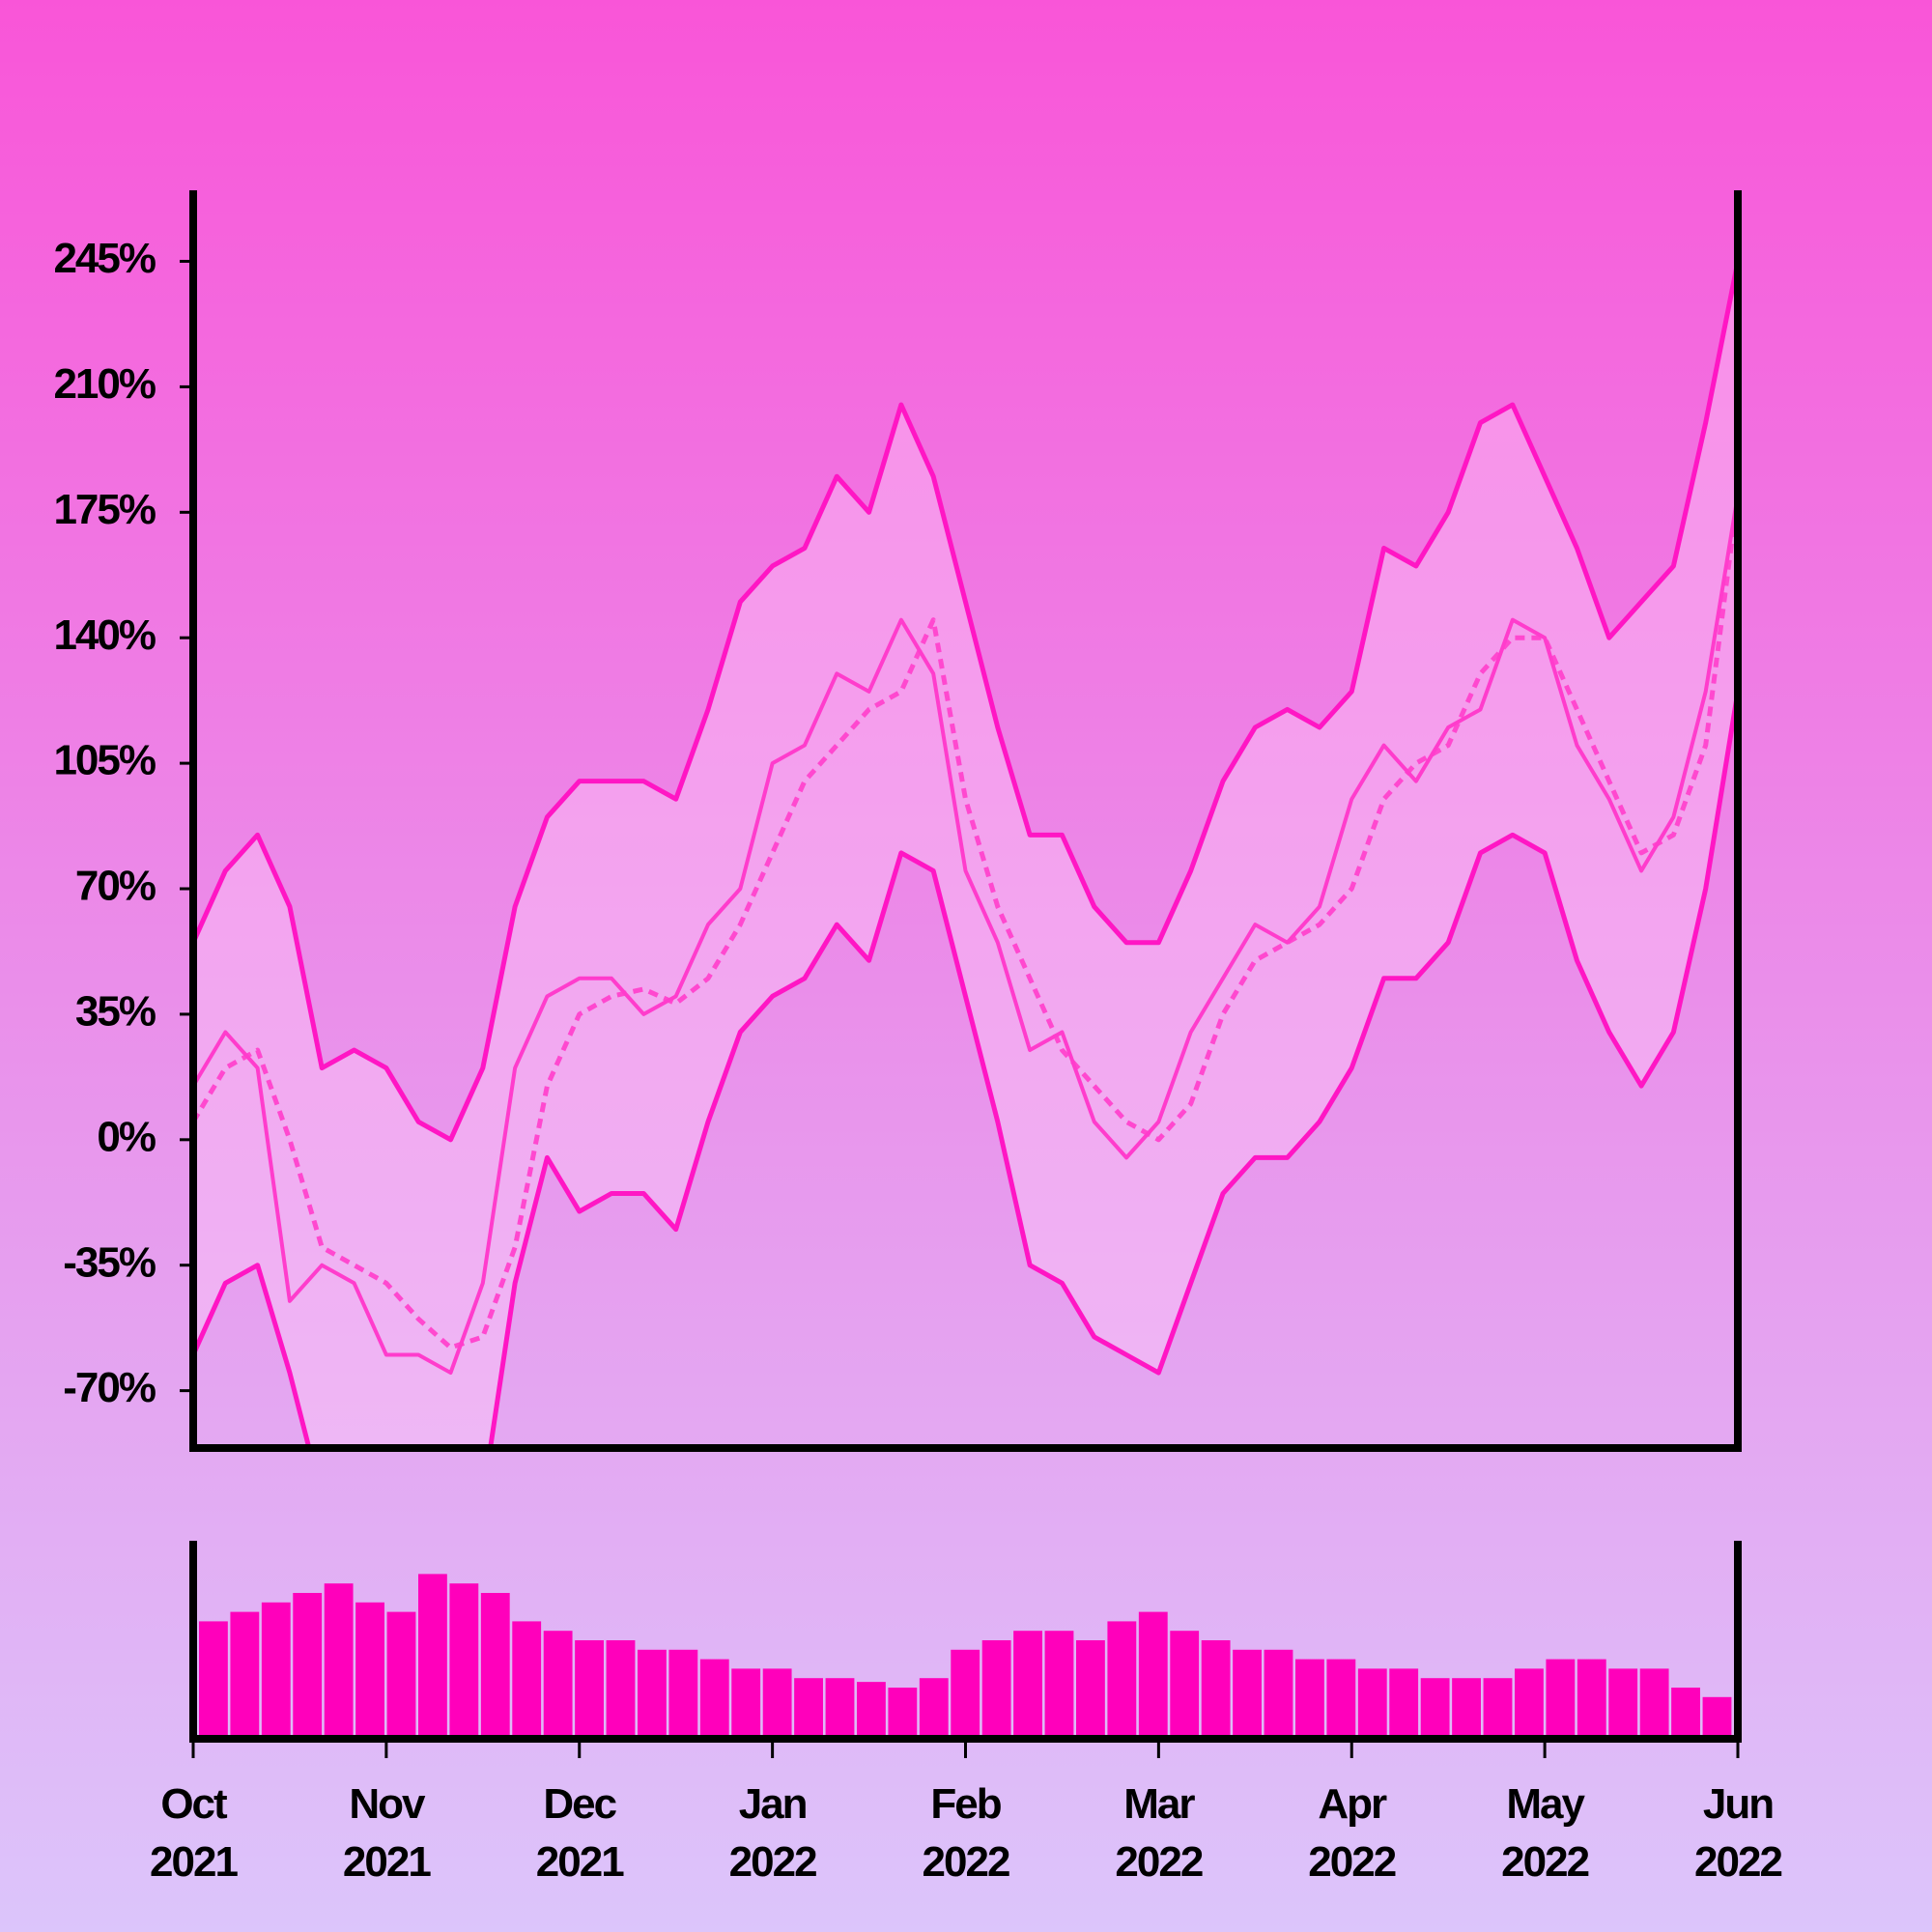 The image size is (1932, 1932). I want to click on y-tick-label: 0%, so click(126, 1136).